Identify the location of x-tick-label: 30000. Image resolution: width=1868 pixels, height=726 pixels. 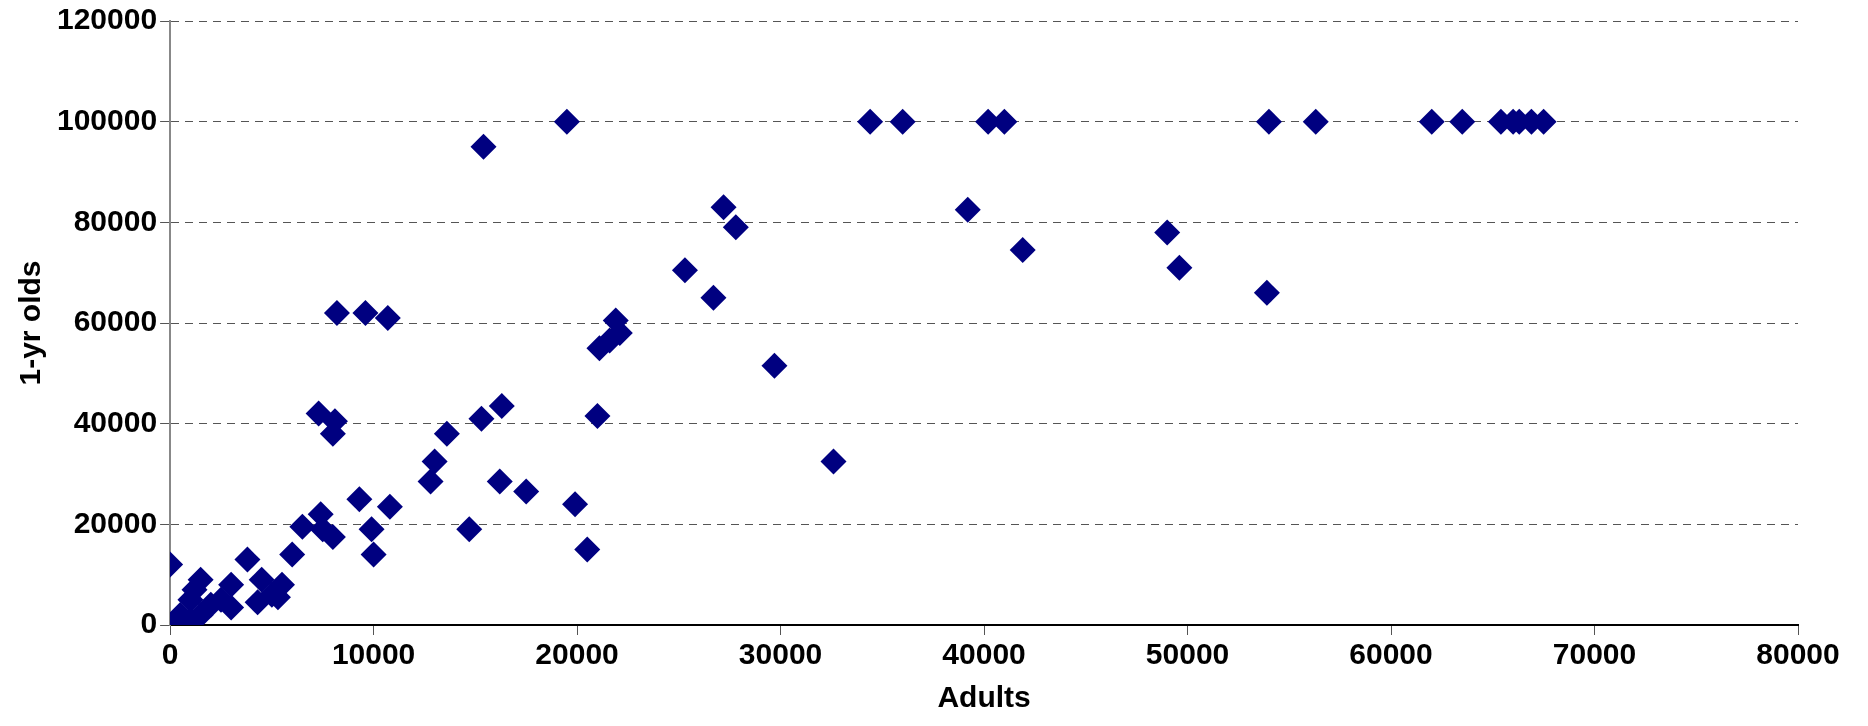
(780, 654).